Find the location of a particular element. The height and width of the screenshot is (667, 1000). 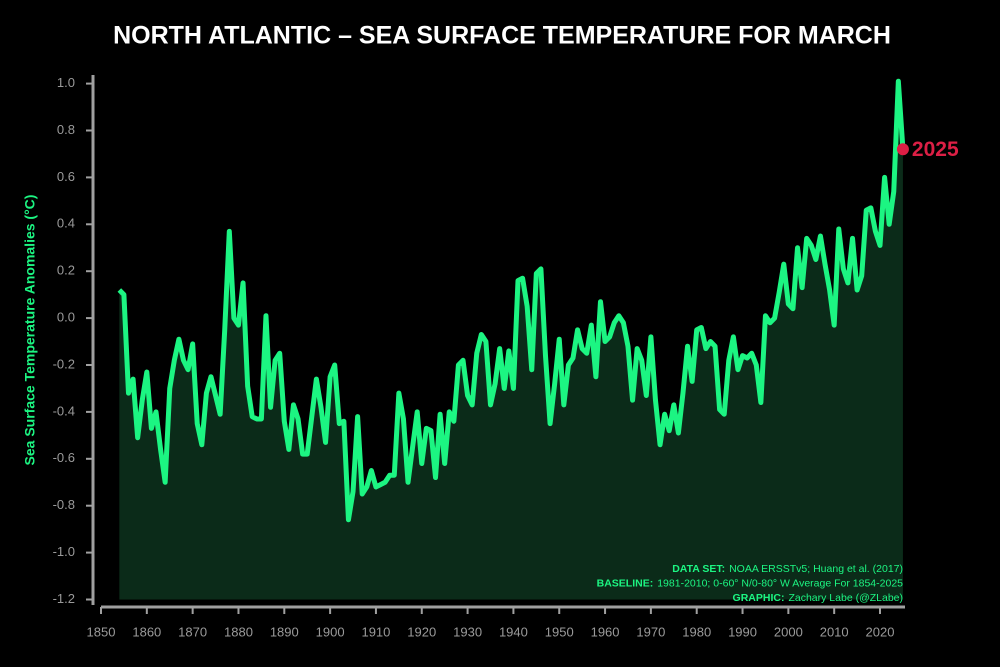

y-tick-label: -1.2 is located at coordinates (64, 598).